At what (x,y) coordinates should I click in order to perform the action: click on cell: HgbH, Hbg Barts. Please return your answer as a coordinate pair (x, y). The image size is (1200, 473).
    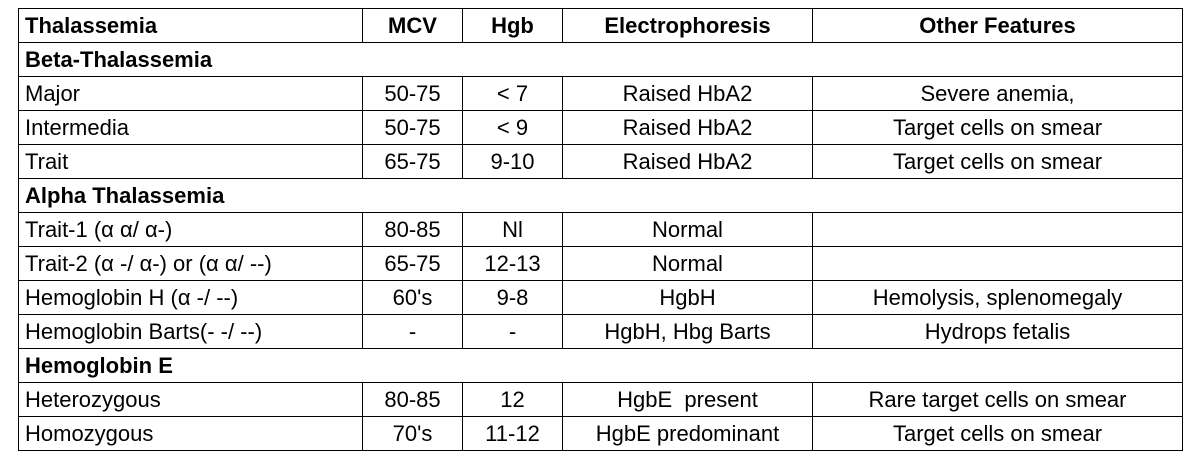
    Looking at the image, I should click on (687, 331).